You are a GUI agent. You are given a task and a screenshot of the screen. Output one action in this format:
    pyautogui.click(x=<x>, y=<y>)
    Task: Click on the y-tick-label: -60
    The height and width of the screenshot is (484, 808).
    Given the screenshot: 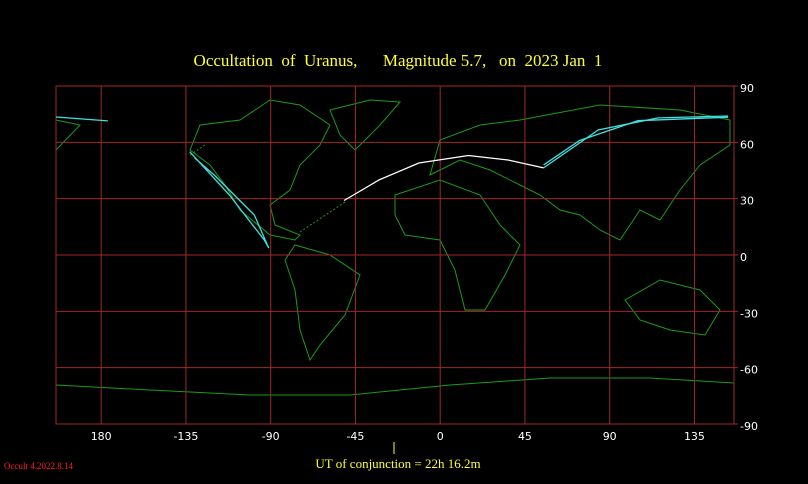 What is the action you would take?
    pyautogui.click(x=749, y=370)
    